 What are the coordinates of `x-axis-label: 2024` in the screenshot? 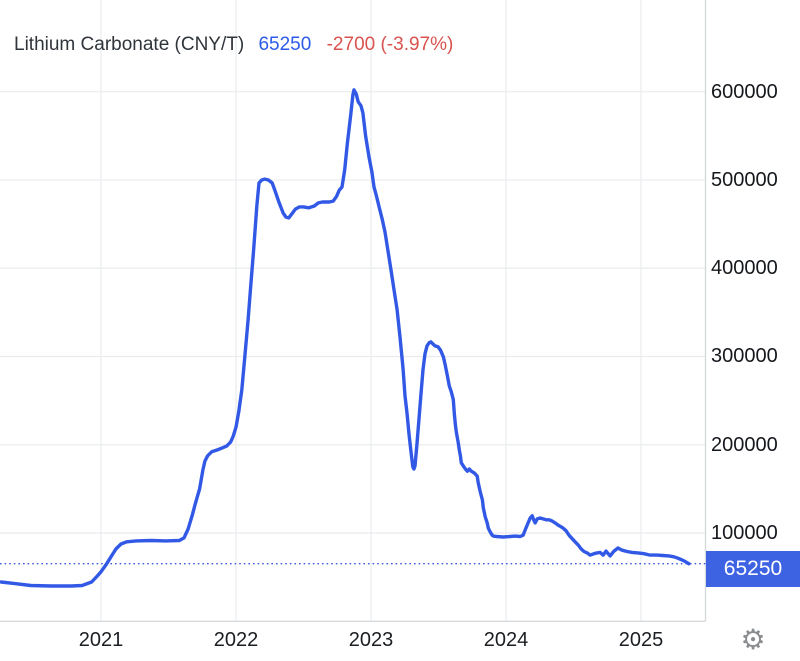 It's located at (506, 640).